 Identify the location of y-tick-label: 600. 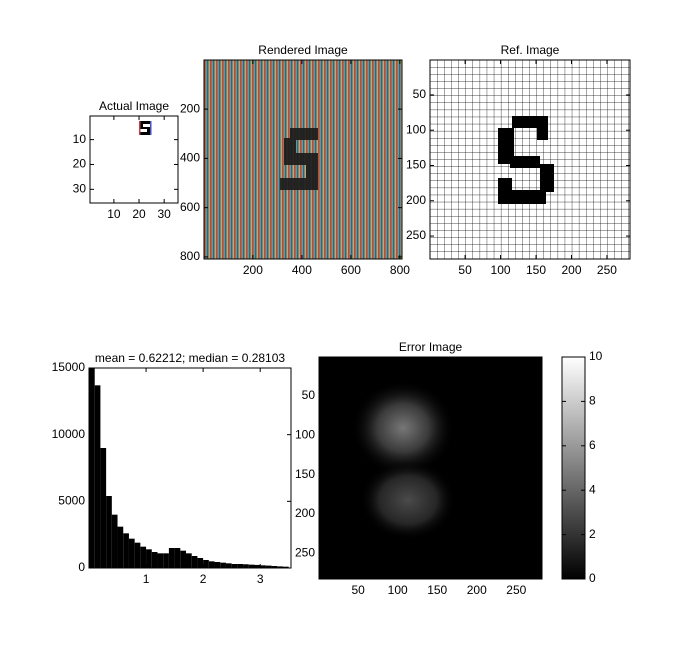
(190, 207).